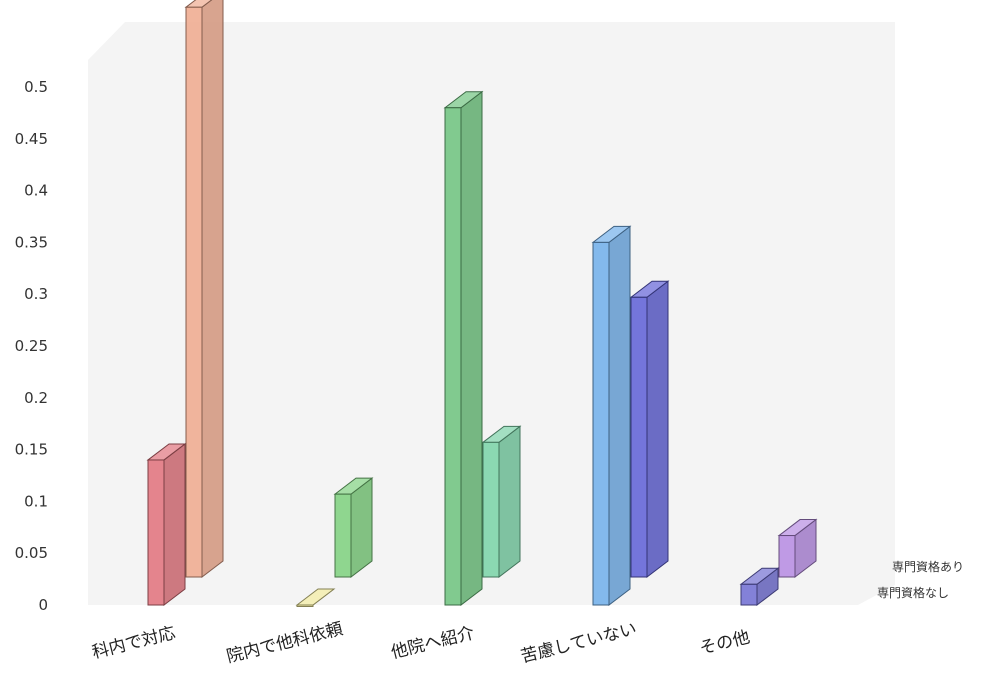  What do you see at coordinates (36, 191) in the screenshot?
I see `y-tick-label: 0.4` at bounding box center [36, 191].